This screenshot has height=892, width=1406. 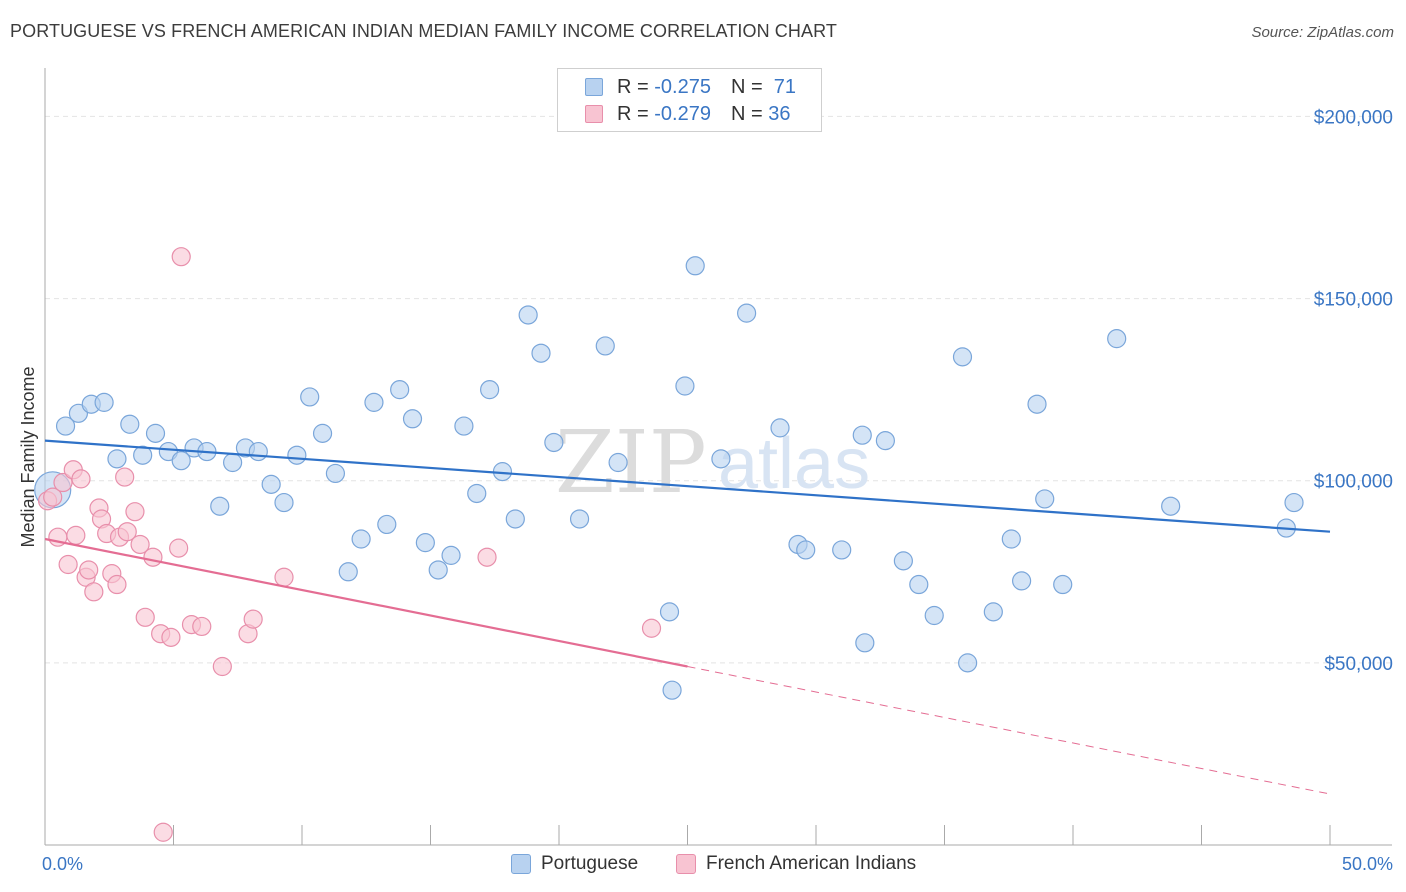 I want to click on y-tick-label: $200,000, so click(x=1353, y=117).